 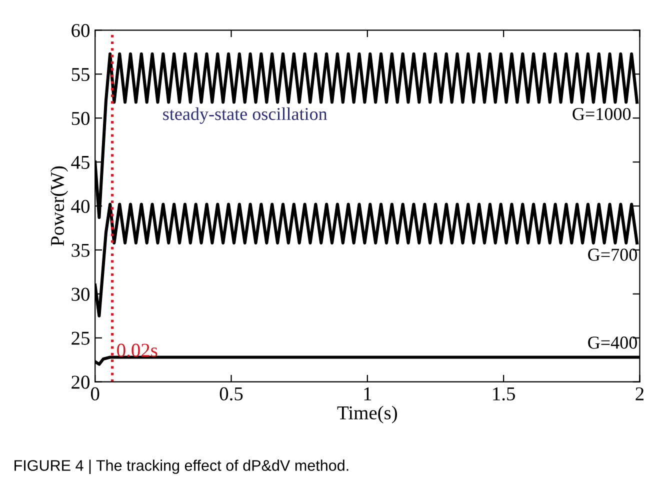 What do you see at coordinates (504, 393) in the screenshot?
I see `x-tick-label: 1.5` at bounding box center [504, 393].